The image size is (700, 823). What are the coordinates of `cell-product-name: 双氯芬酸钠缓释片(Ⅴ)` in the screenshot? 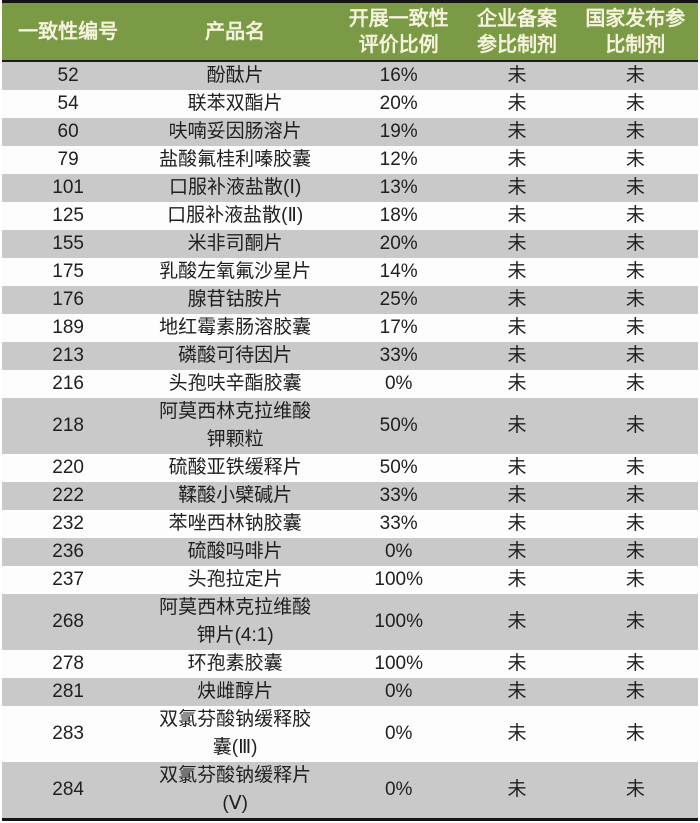 It's located at (235, 790).